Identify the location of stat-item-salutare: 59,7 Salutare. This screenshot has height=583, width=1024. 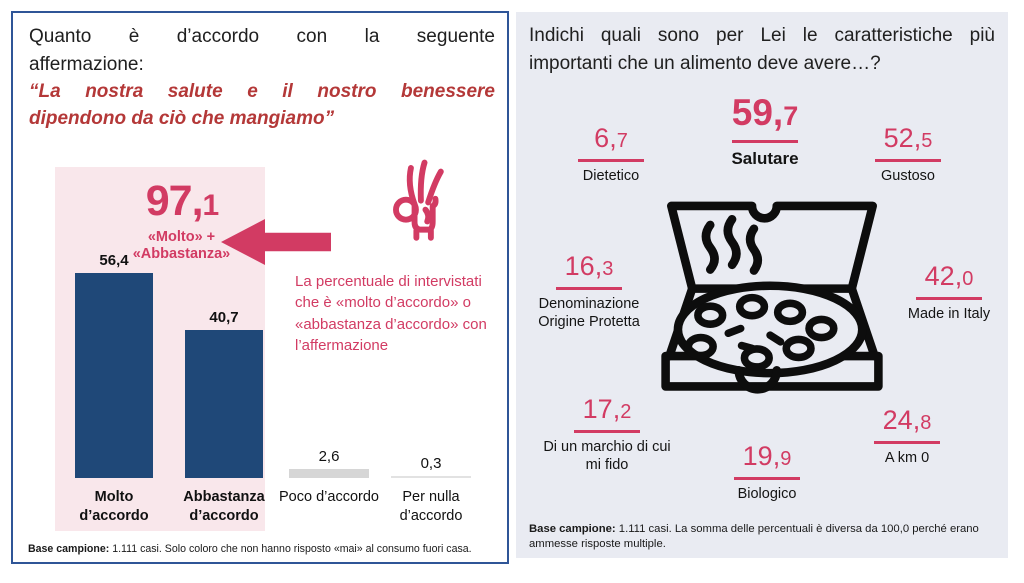
(765, 130).